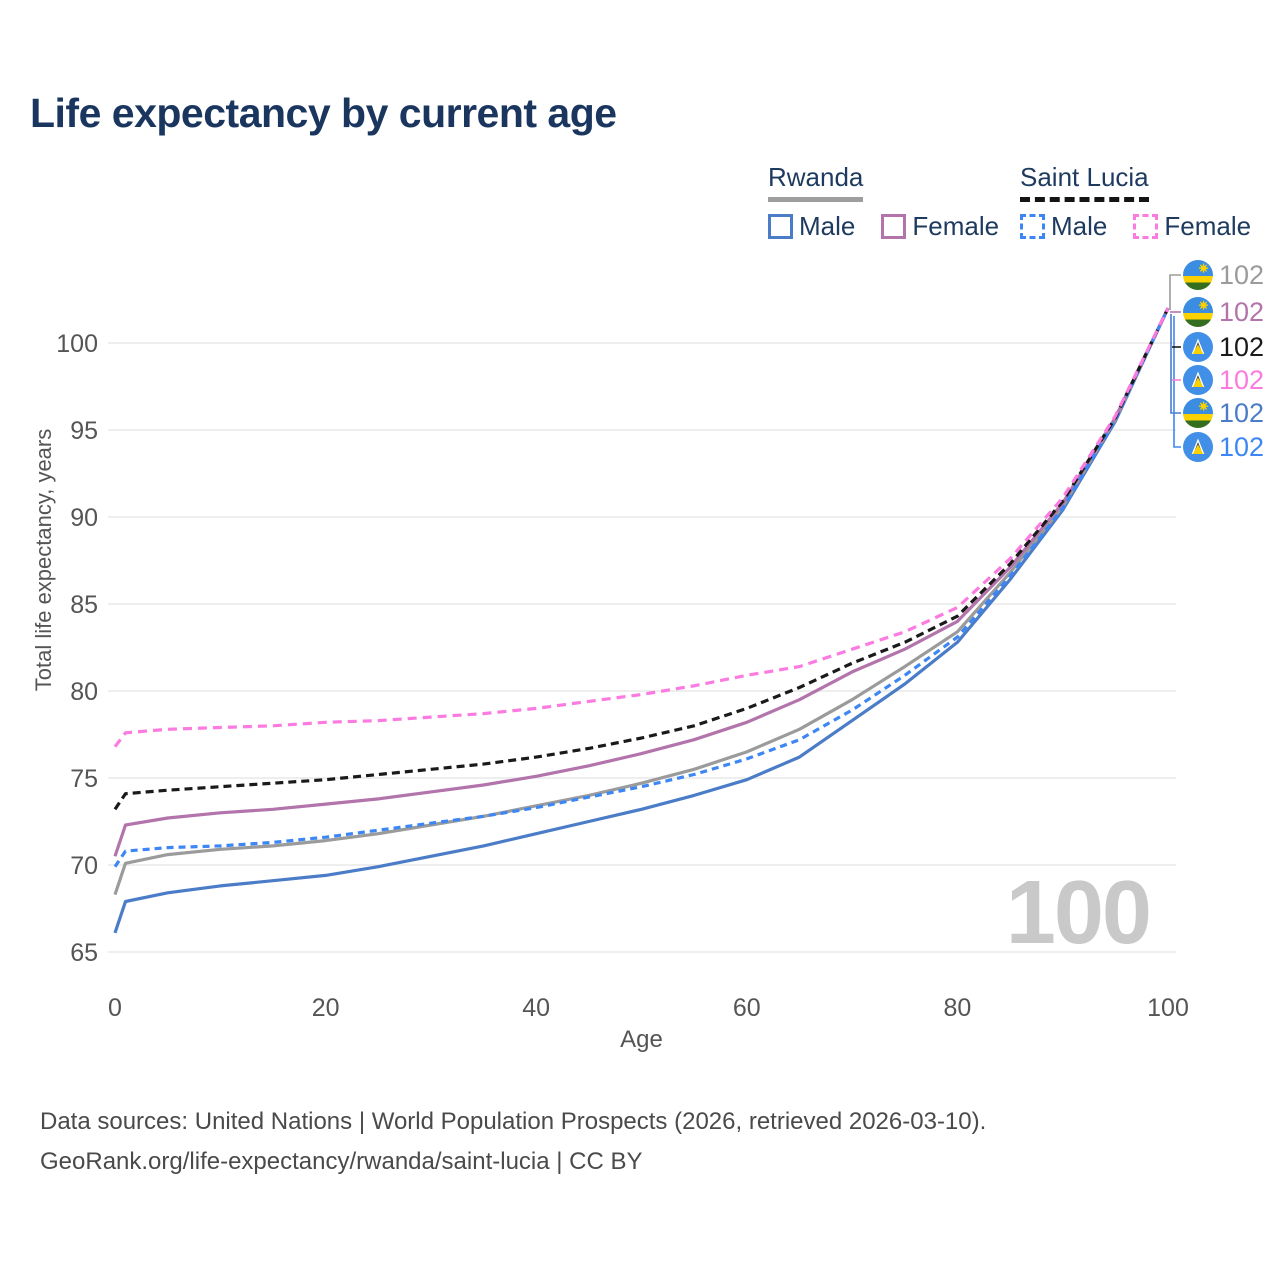 This screenshot has height=1280, width=1280. Describe the element at coordinates (1175, 292) in the screenshot. I see `leader-line-rwanda-total` at that location.